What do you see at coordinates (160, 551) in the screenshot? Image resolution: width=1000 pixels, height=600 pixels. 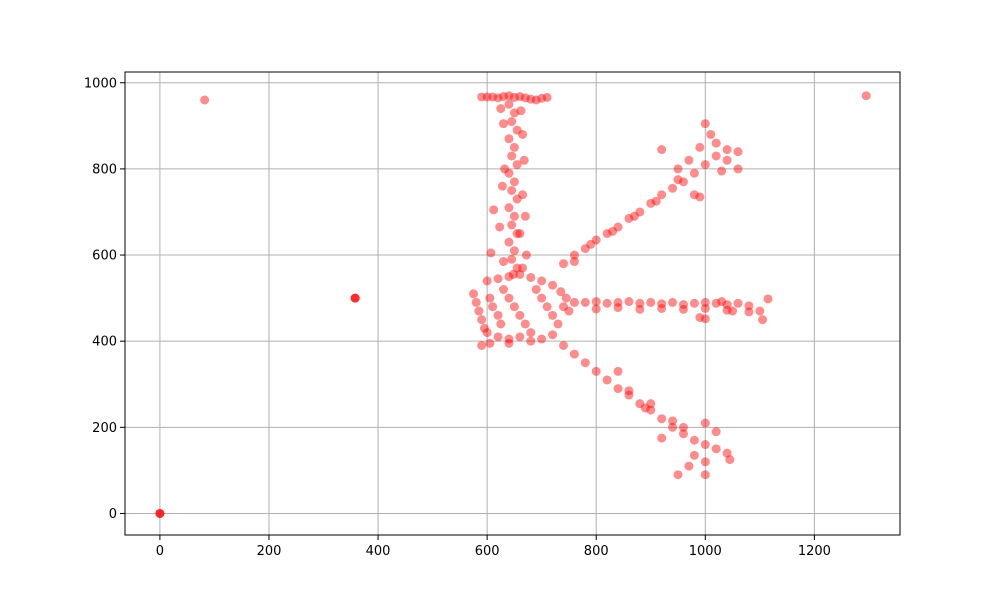 I see `x-tick-label: 0` at bounding box center [160, 551].